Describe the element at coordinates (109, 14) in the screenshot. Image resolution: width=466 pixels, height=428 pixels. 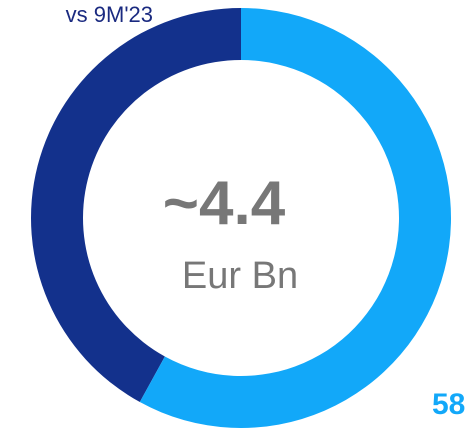
I see `subtitle: vs 9M'23` at that location.